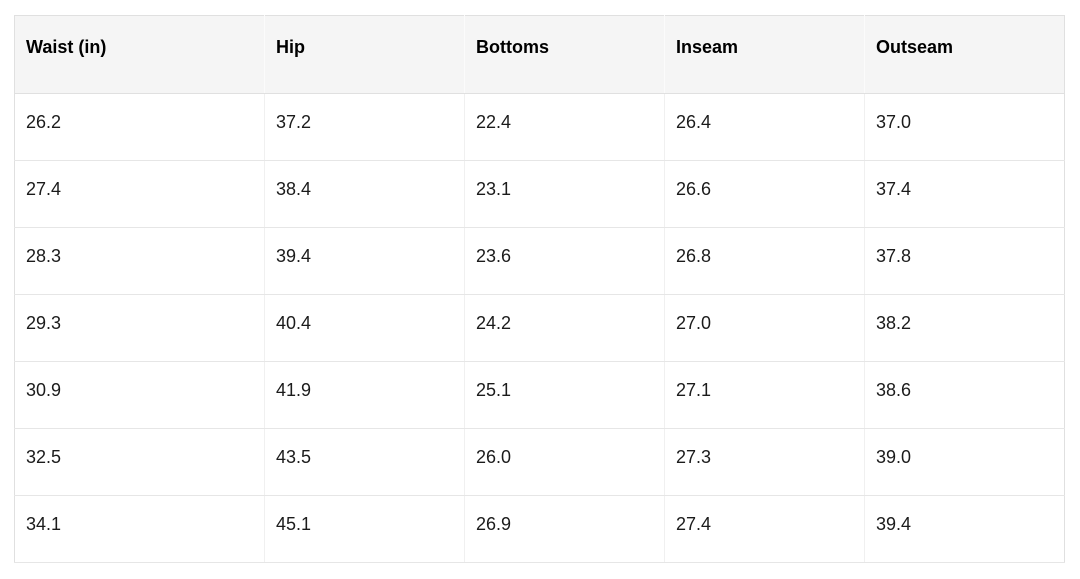 This screenshot has height=579, width=1080. I want to click on table-row: 34.1 45.1 26.9 27.4 39.4, so click(539, 529).